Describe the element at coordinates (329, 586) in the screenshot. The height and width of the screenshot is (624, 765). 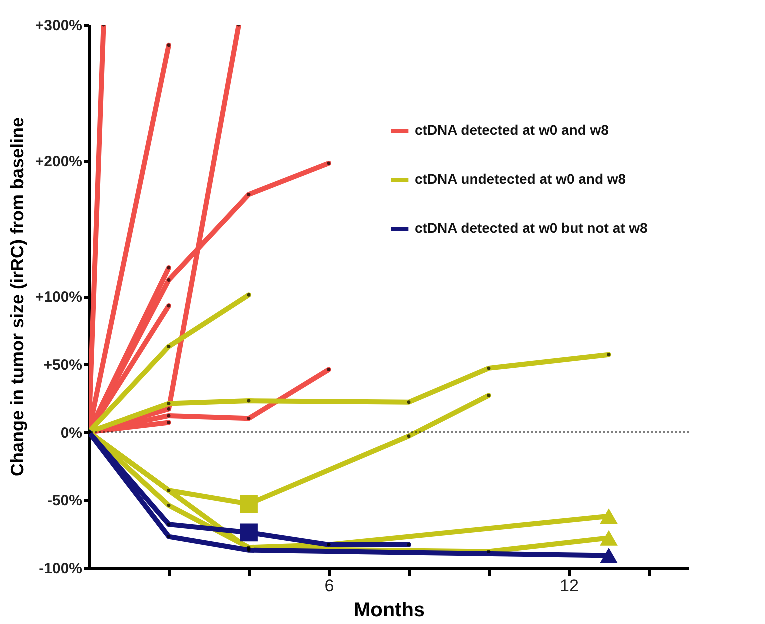
I see `x-tick-label: 6` at that location.